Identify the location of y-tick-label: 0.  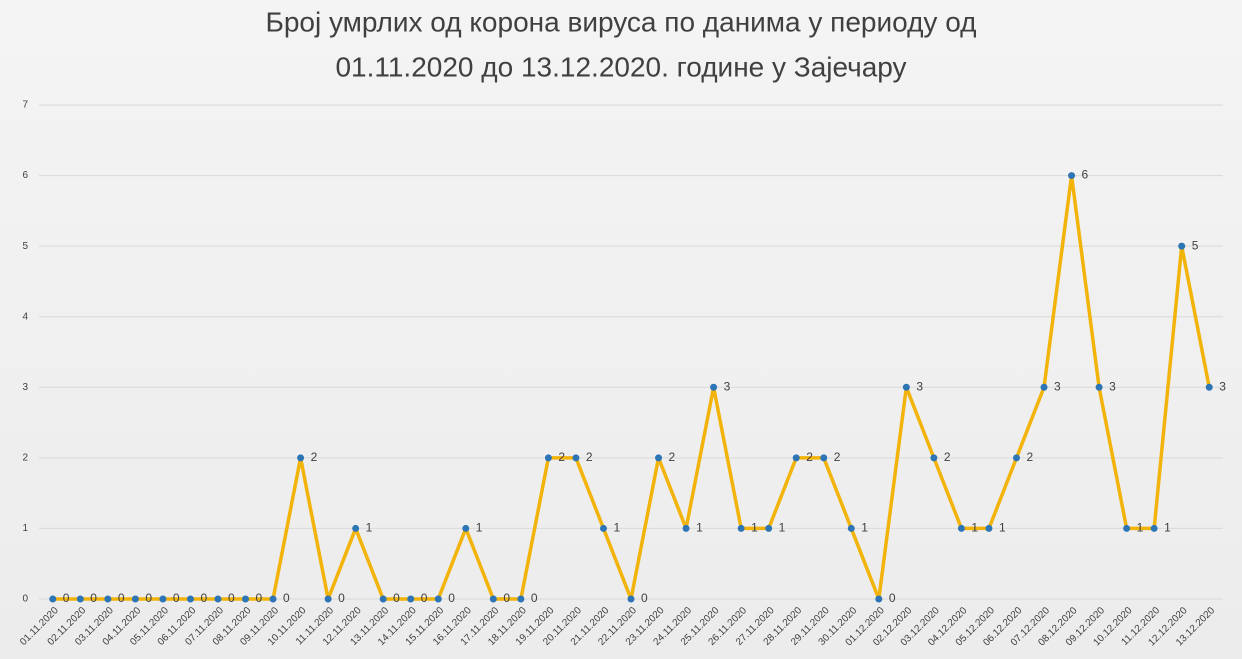
(25, 599).